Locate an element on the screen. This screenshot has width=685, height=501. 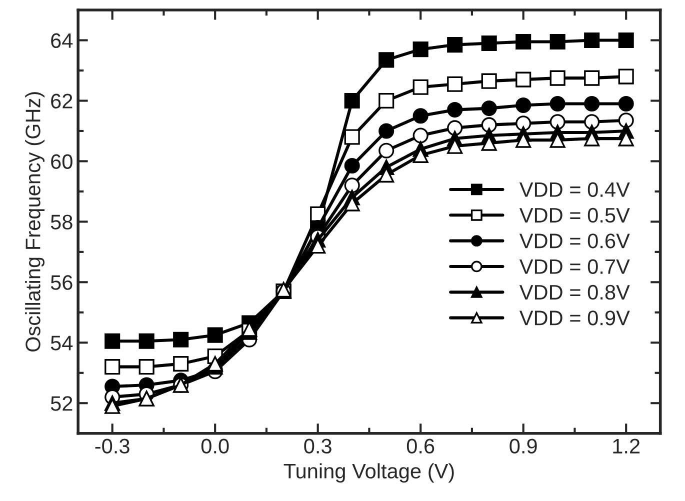
legend-label: VDD = 0.7V is located at coordinates (574, 266).